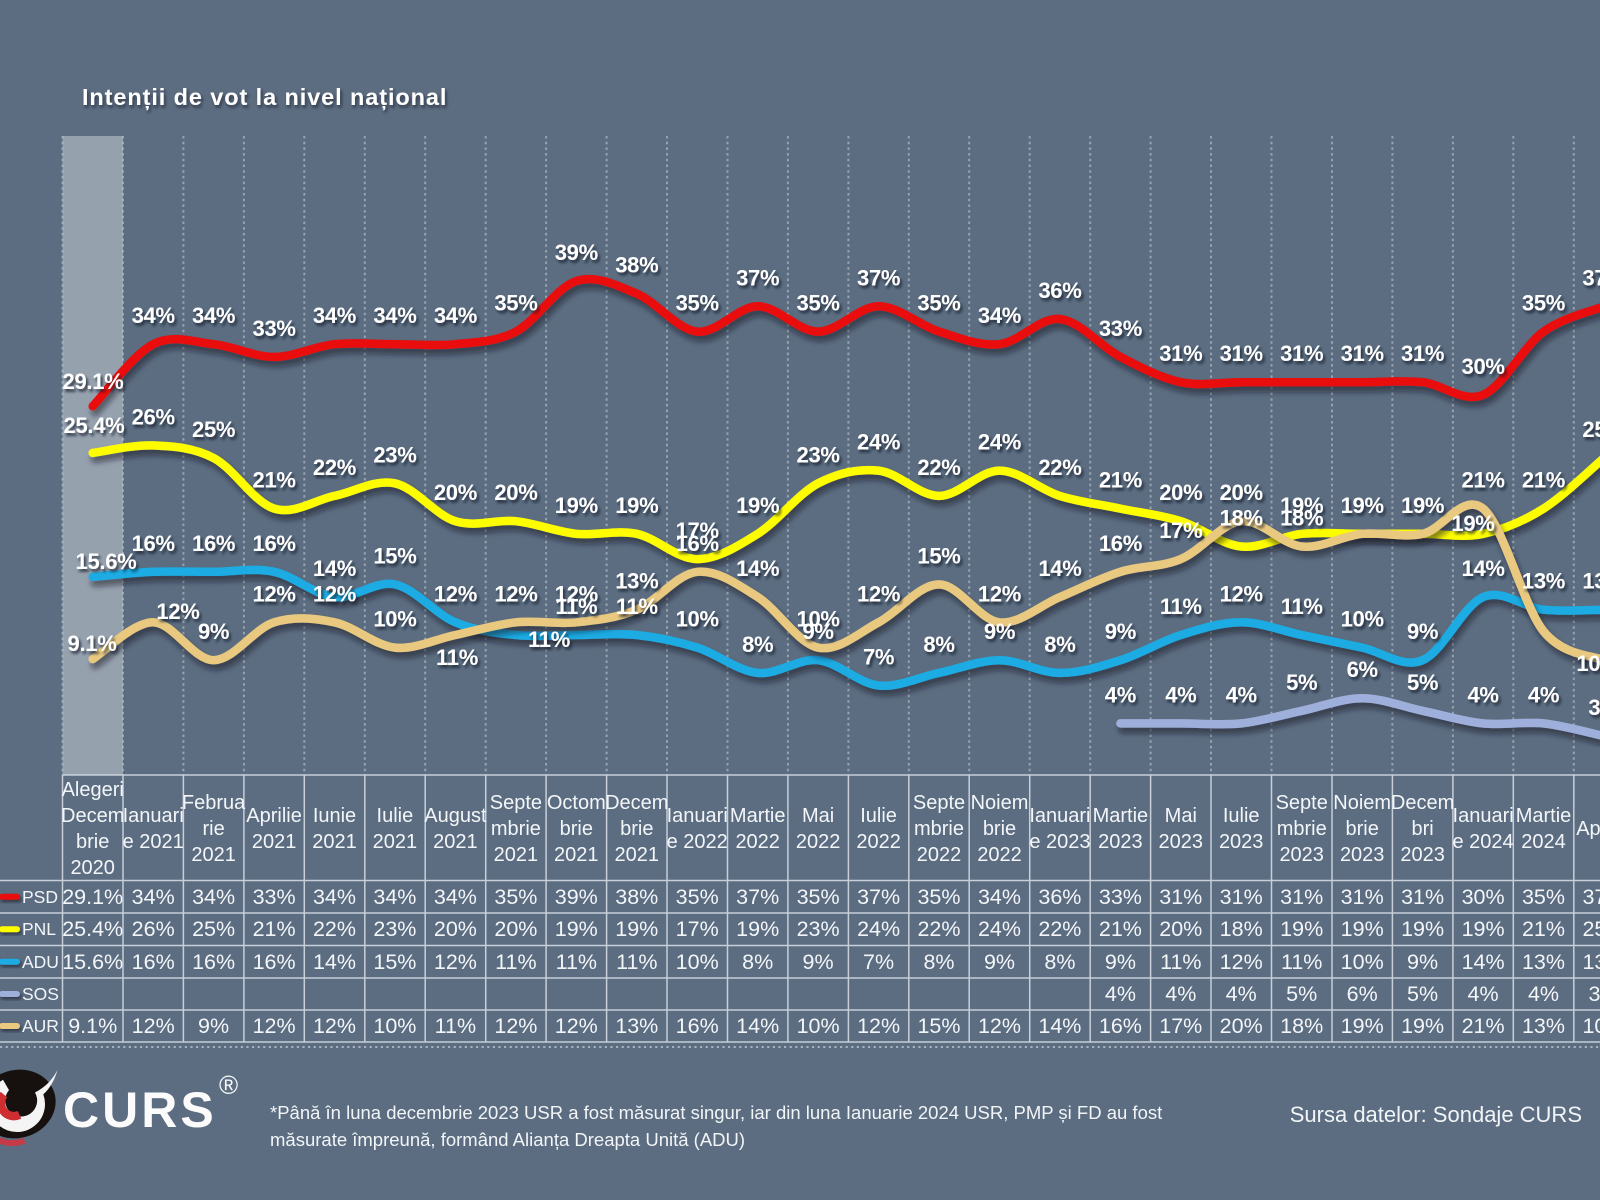 This screenshot has height=1200, width=1600. What do you see at coordinates (39, 929) in the screenshot?
I see `svg-text: PNL` at bounding box center [39, 929].